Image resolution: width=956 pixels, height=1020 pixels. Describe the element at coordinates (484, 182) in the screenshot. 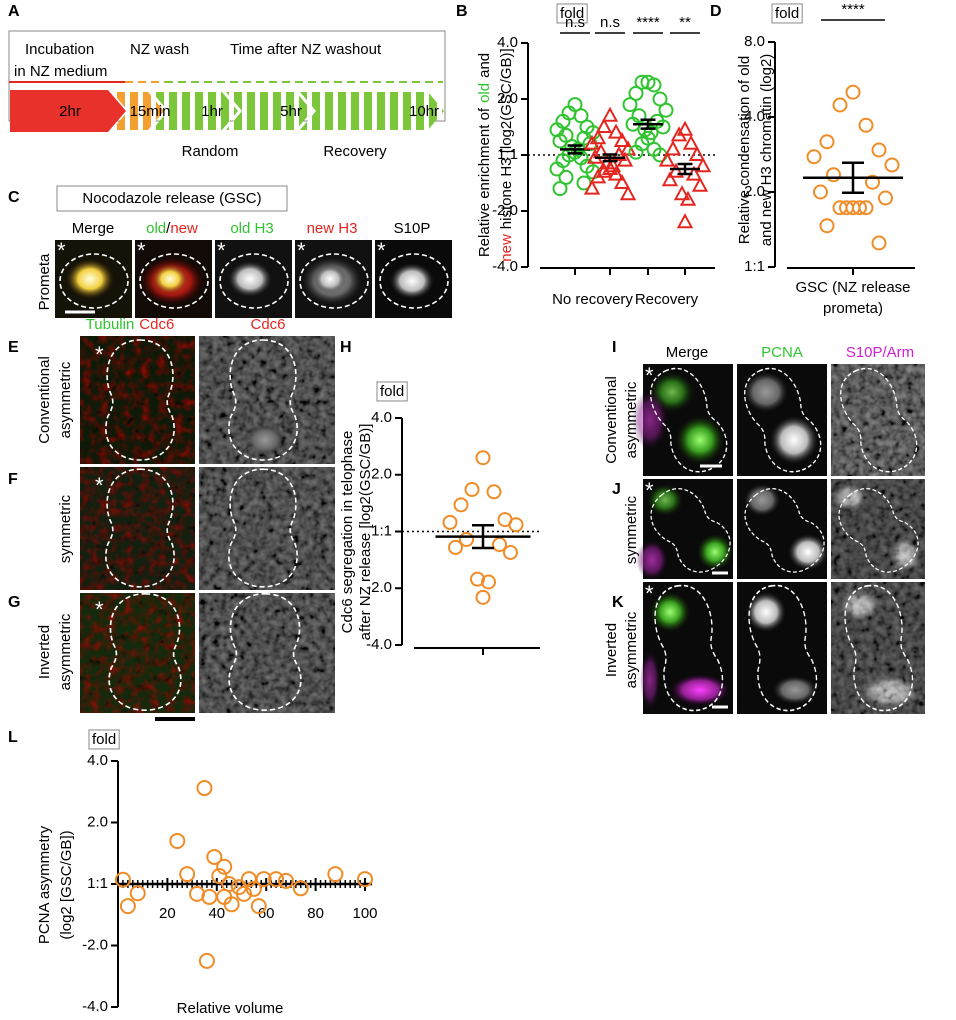

I see `label-part: Relative enrichment of` at that location.